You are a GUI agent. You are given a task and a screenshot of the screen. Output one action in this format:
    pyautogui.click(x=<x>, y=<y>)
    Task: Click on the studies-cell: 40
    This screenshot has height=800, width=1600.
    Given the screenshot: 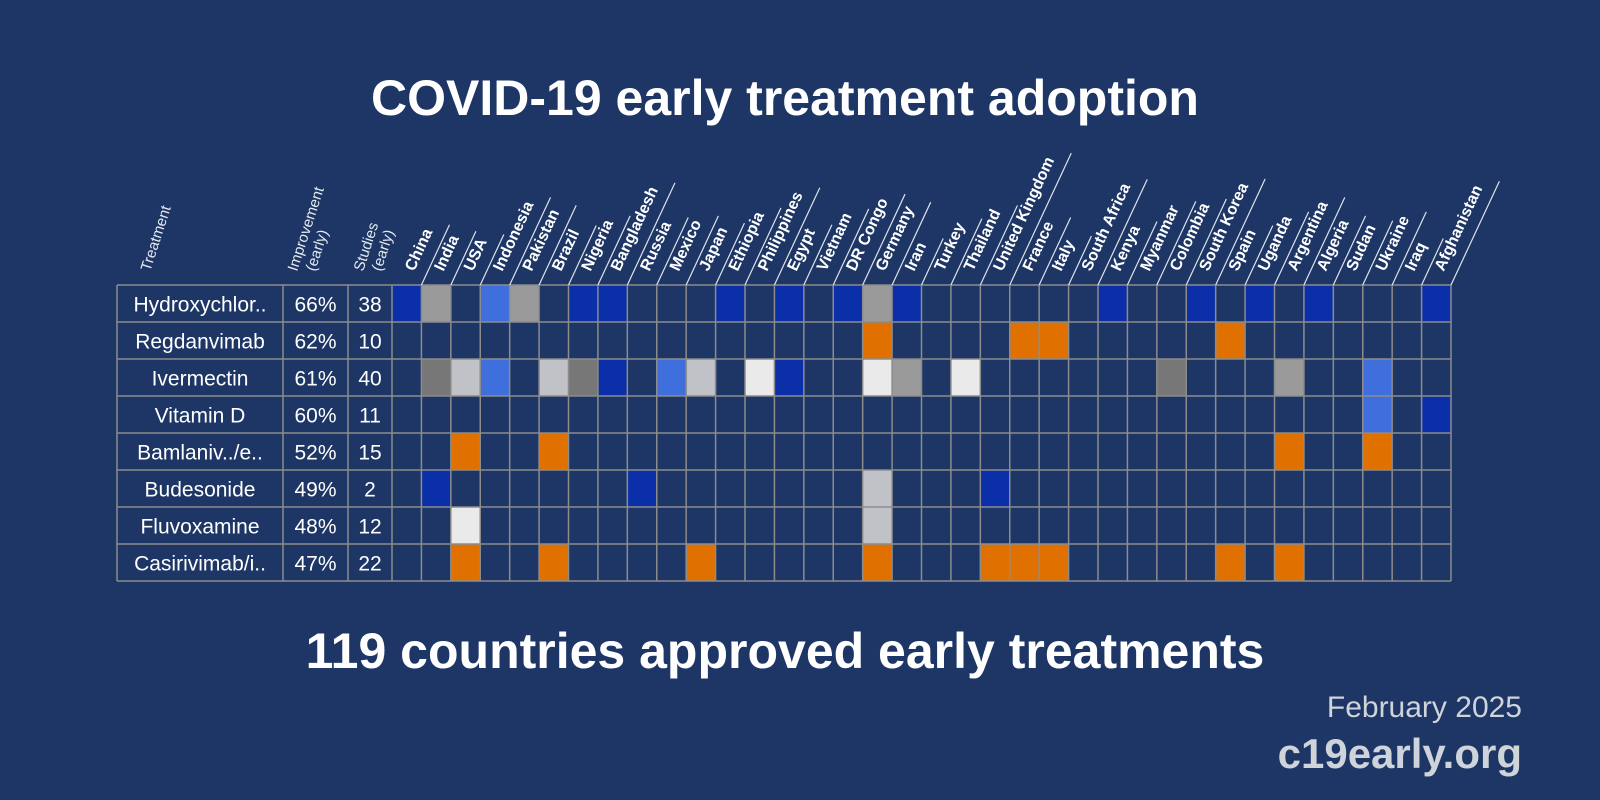 What is the action you would take?
    pyautogui.click(x=369, y=379)
    